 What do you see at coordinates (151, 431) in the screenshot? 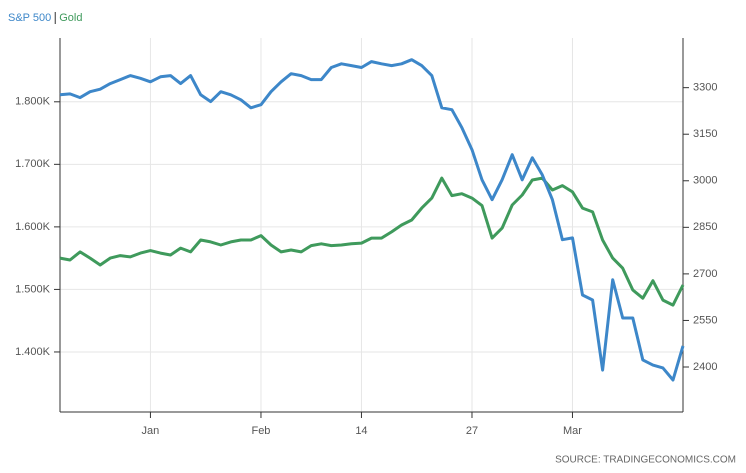
I see `x-tick-label: Jan` at bounding box center [151, 431].